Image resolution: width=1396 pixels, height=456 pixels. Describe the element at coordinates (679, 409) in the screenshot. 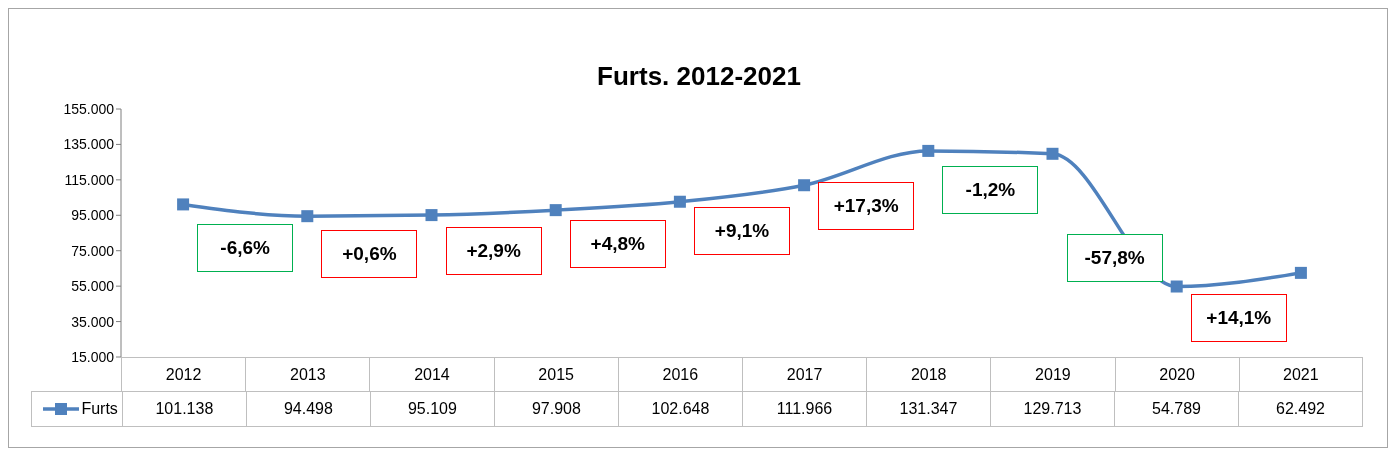

I see `data-label: 102.648` at that location.